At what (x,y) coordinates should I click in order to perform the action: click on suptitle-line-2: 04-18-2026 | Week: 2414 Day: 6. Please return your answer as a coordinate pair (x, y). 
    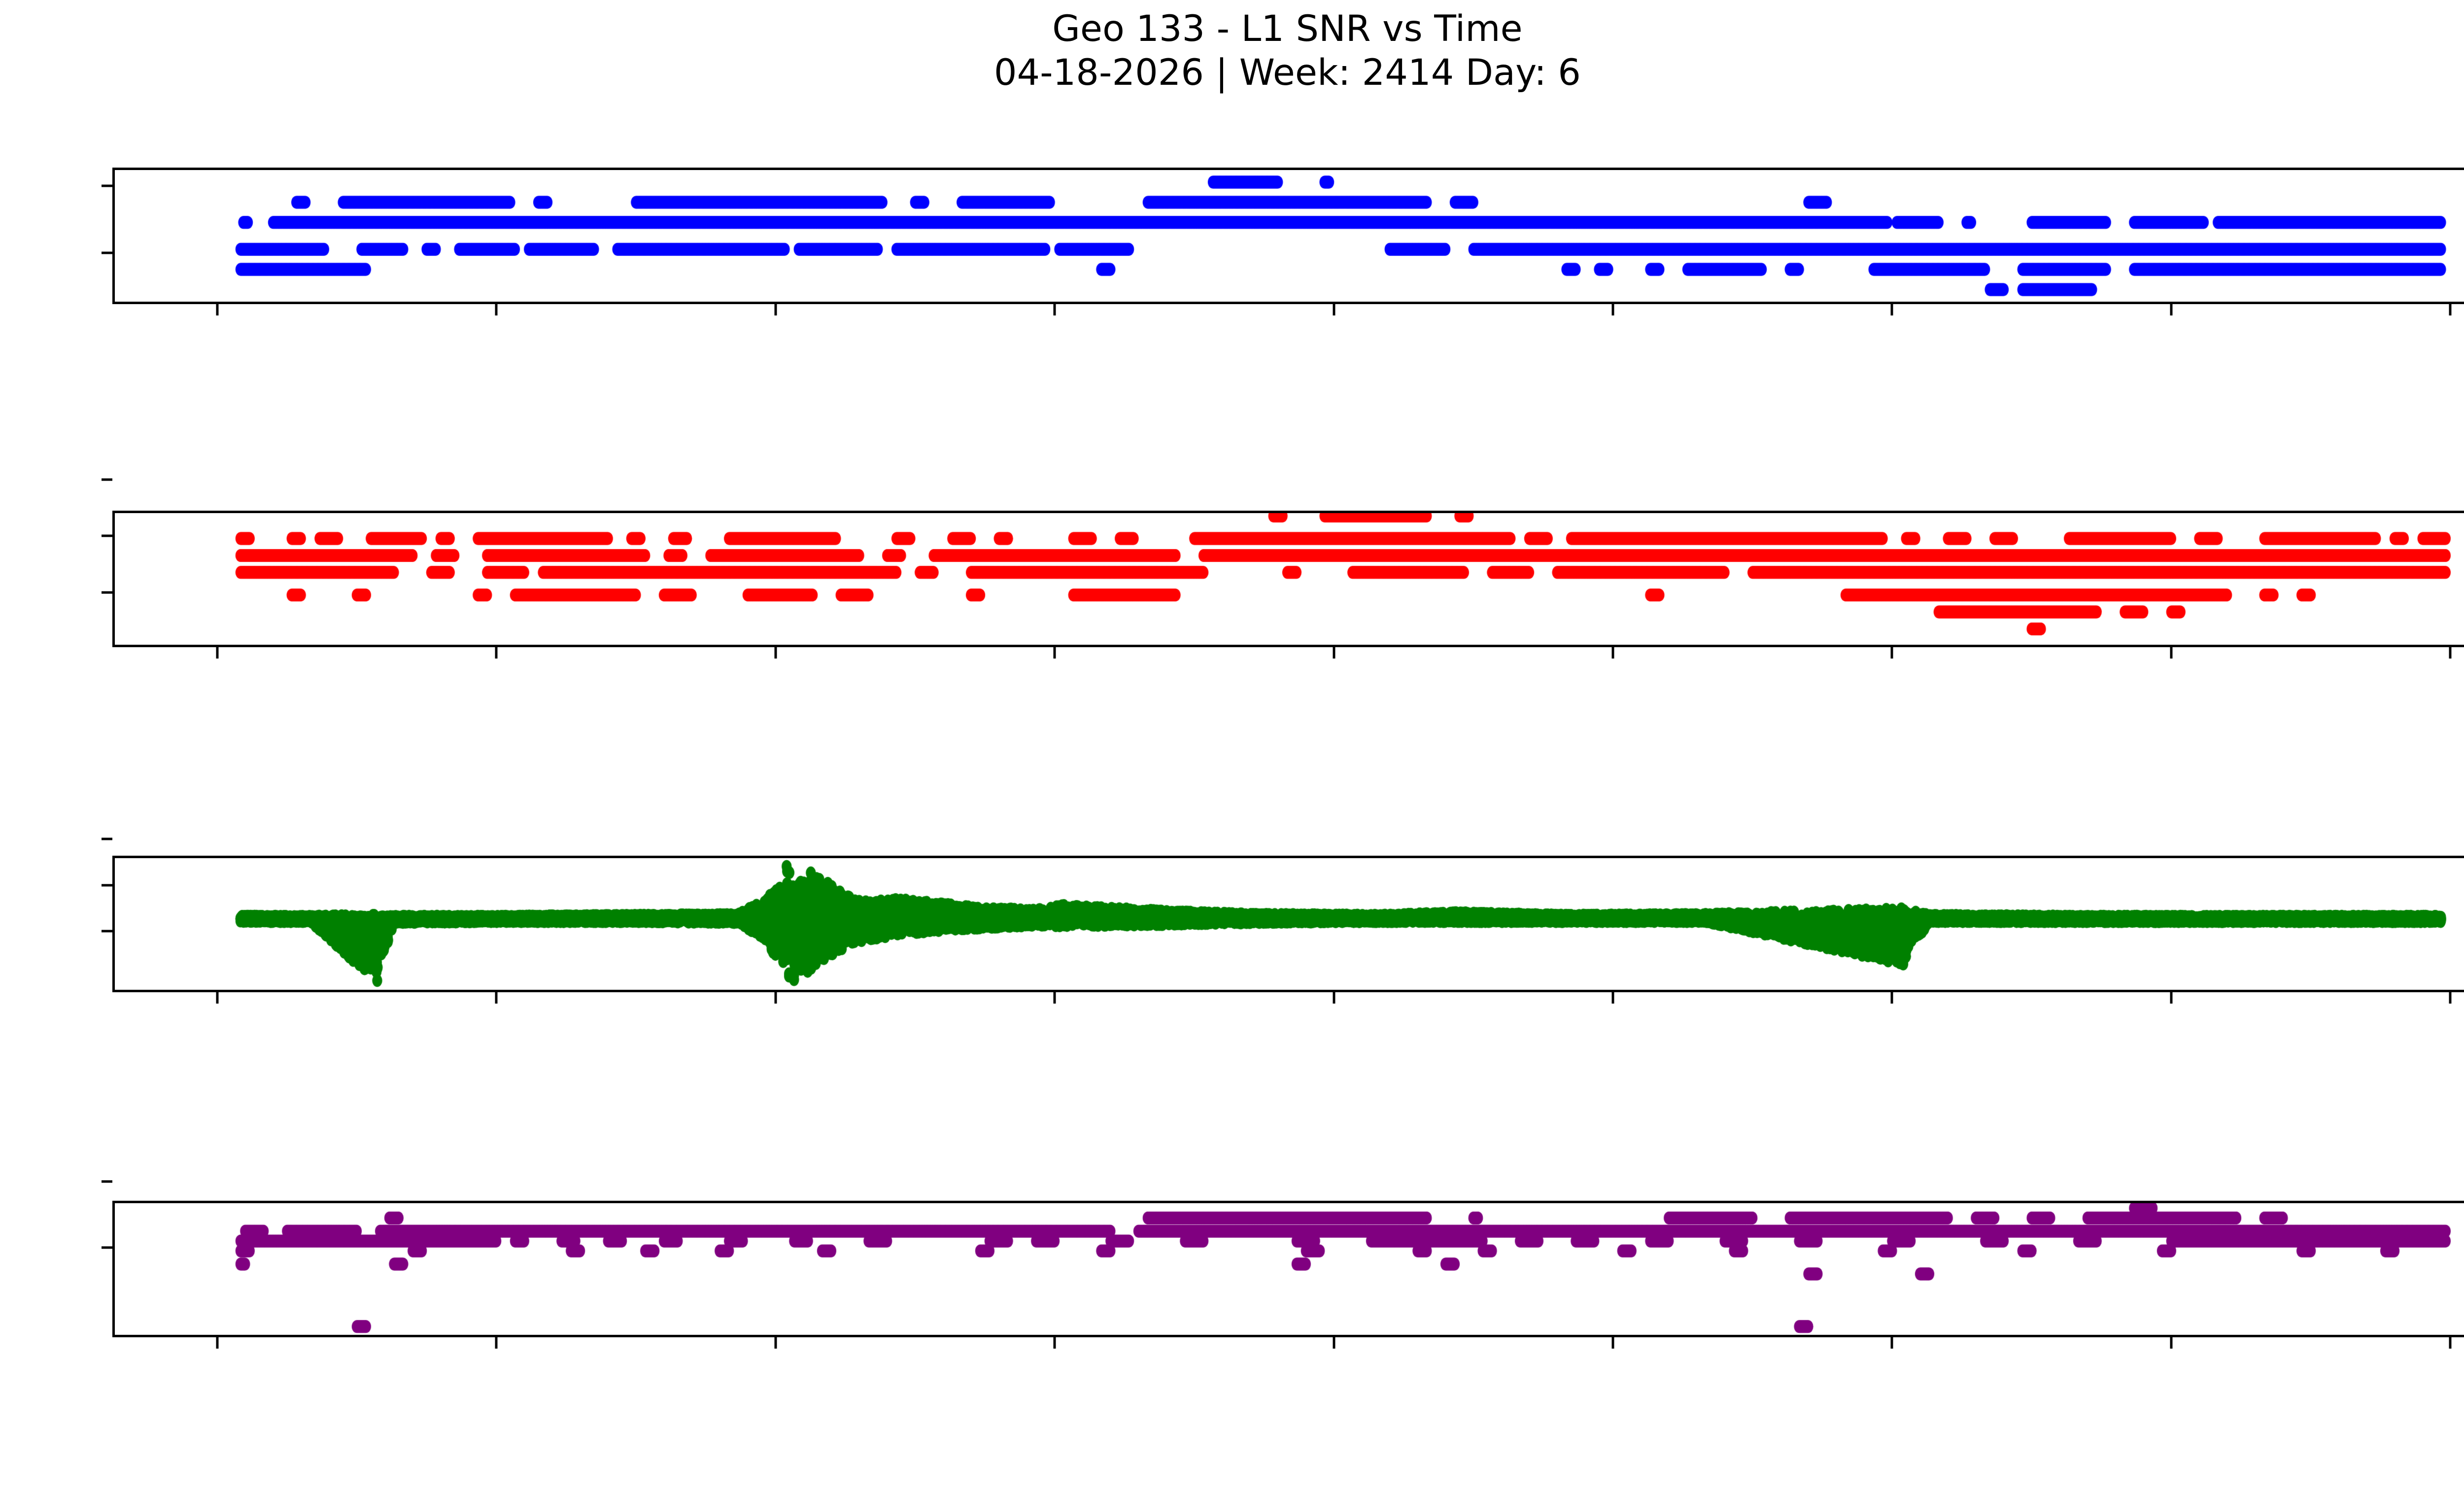
    Looking at the image, I should click on (1287, 73).